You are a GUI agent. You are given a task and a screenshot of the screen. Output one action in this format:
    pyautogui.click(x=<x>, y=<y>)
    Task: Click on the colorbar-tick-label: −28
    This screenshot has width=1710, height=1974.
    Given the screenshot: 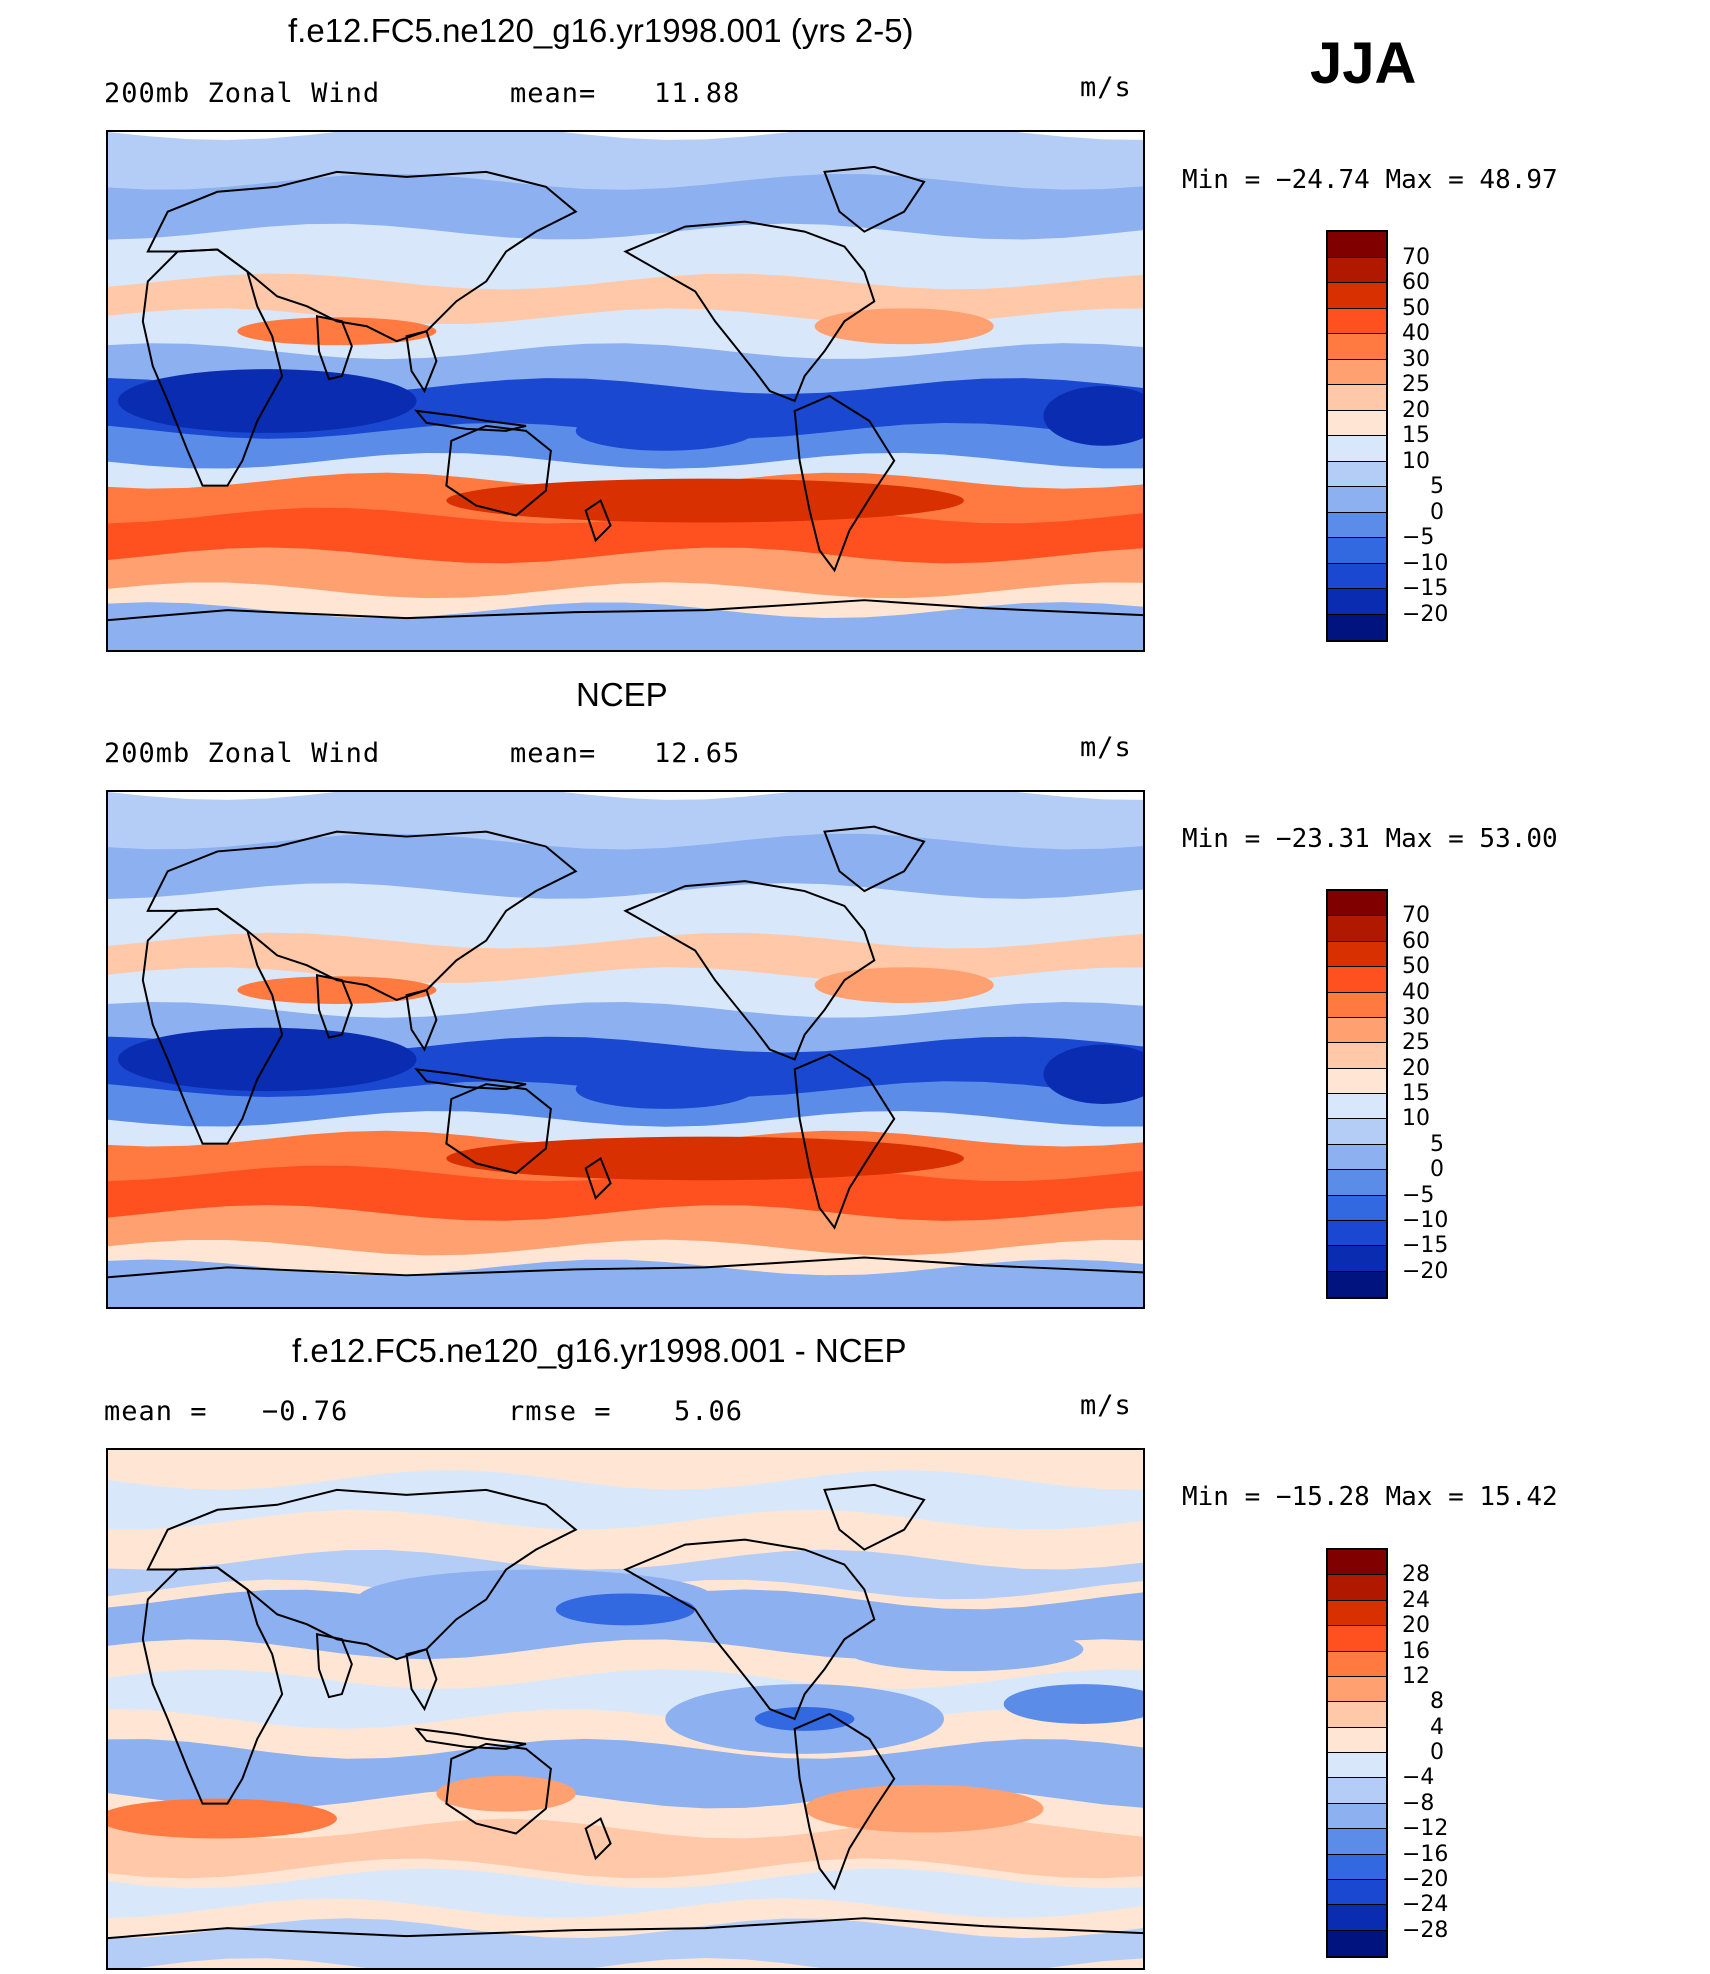 What is the action you would take?
    pyautogui.click(x=1425, y=1930)
    